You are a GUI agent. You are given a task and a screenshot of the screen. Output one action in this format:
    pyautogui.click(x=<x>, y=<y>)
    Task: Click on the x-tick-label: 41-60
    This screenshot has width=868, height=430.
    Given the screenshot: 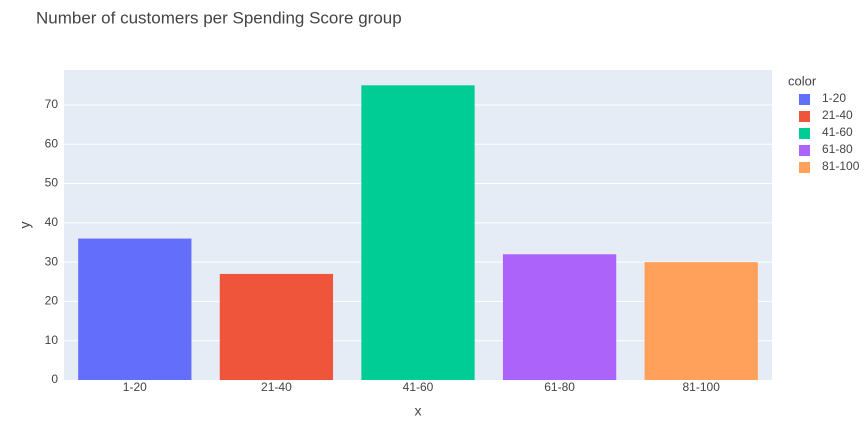 What is the action you would take?
    pyautogui.click(x=418, y=387)
    